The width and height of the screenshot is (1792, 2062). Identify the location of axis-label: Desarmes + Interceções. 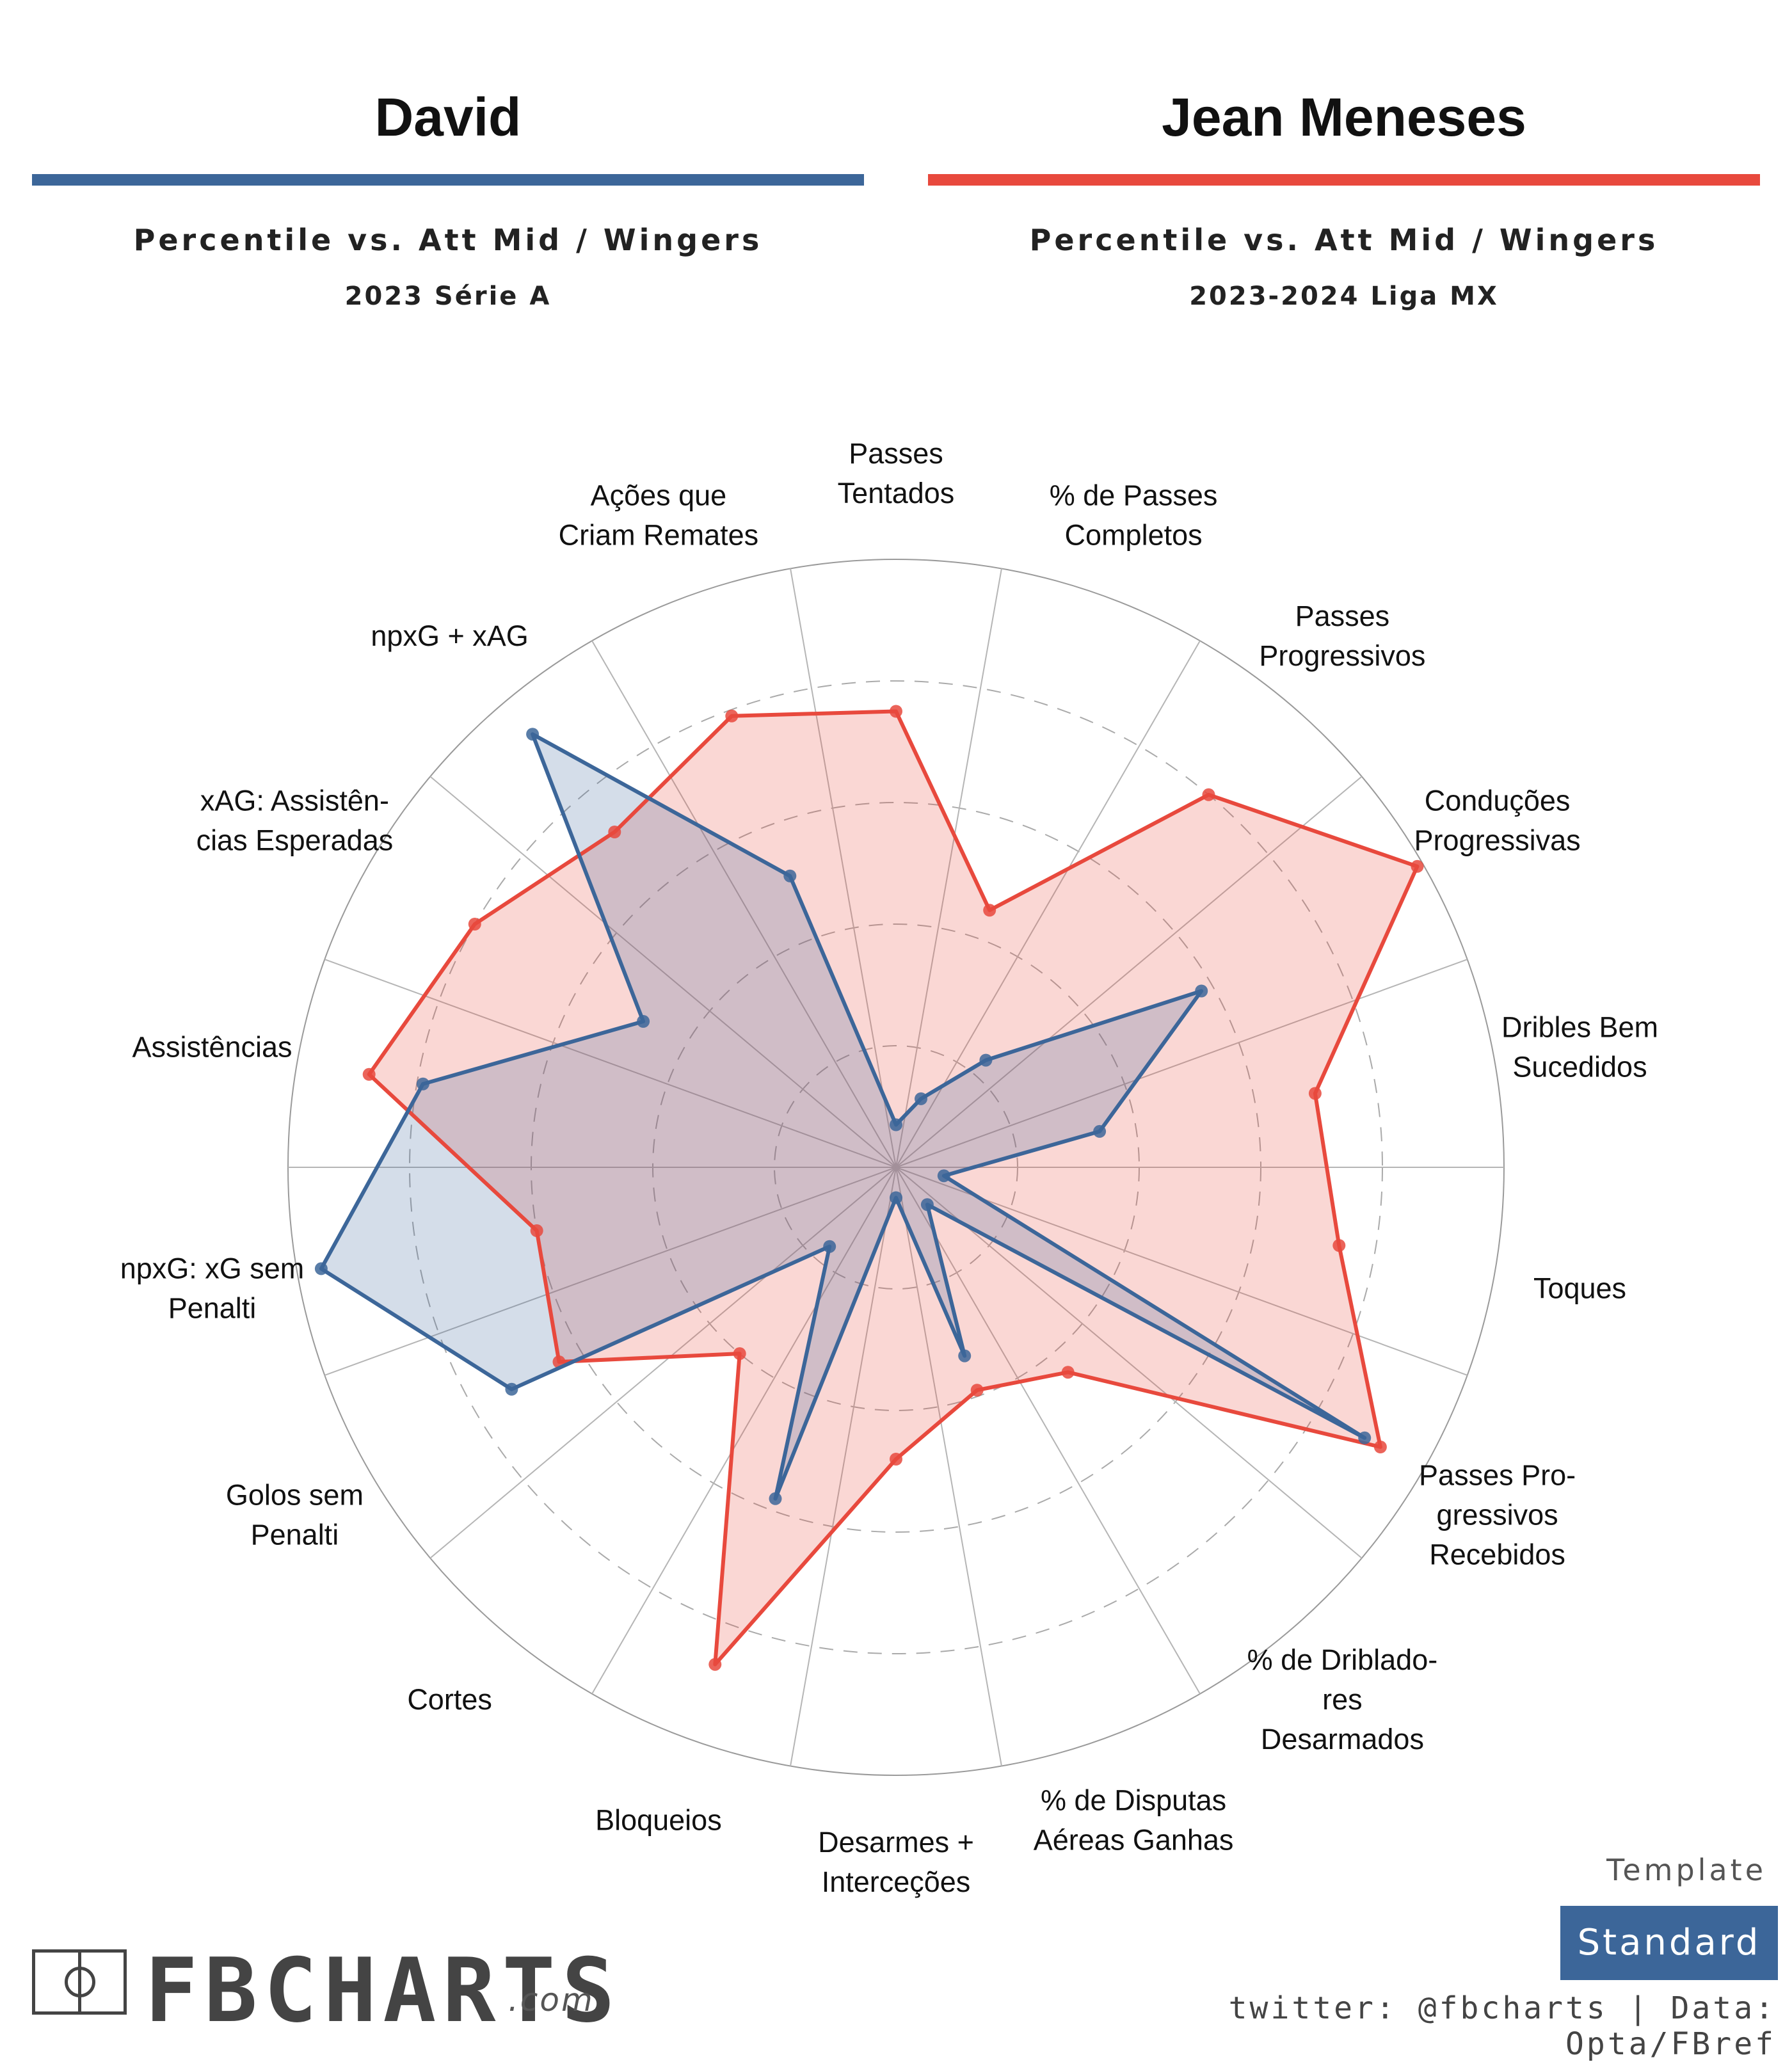
(896, 1862).